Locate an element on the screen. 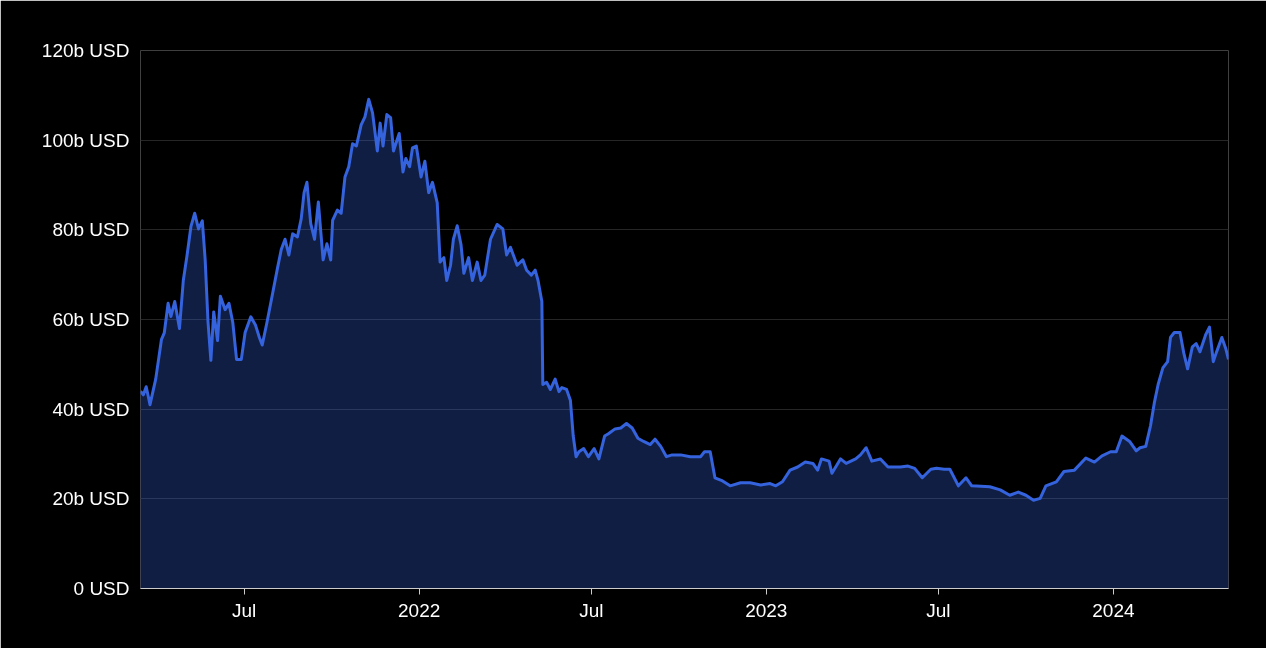  y-tick-label: 60b USD is located at coordinates (91, 319).